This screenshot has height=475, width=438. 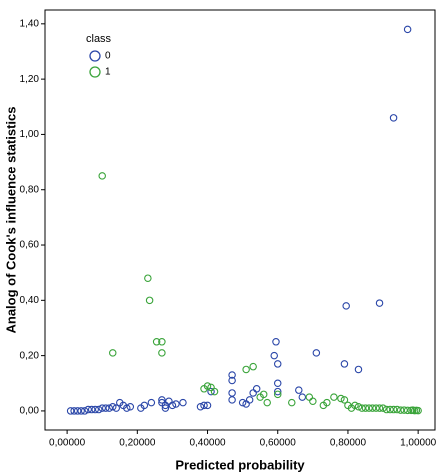 What do you see at coordinates (30, 411) in the screenshot?
I see `y-tick-label: 0,00` at bounding box center [30, 411].